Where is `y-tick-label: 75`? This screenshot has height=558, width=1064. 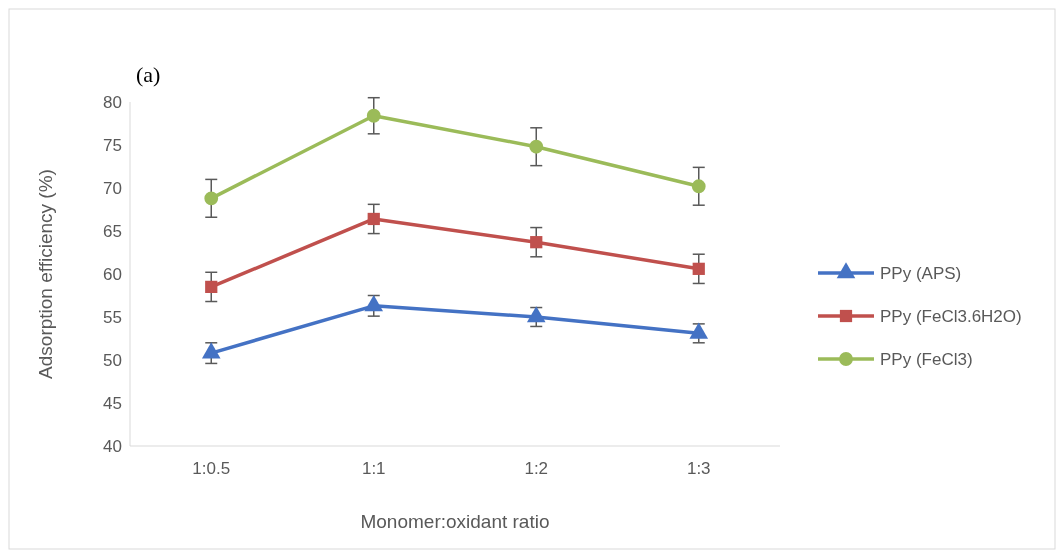 y-tick-label: 75 is located at coordinates (112, 145).